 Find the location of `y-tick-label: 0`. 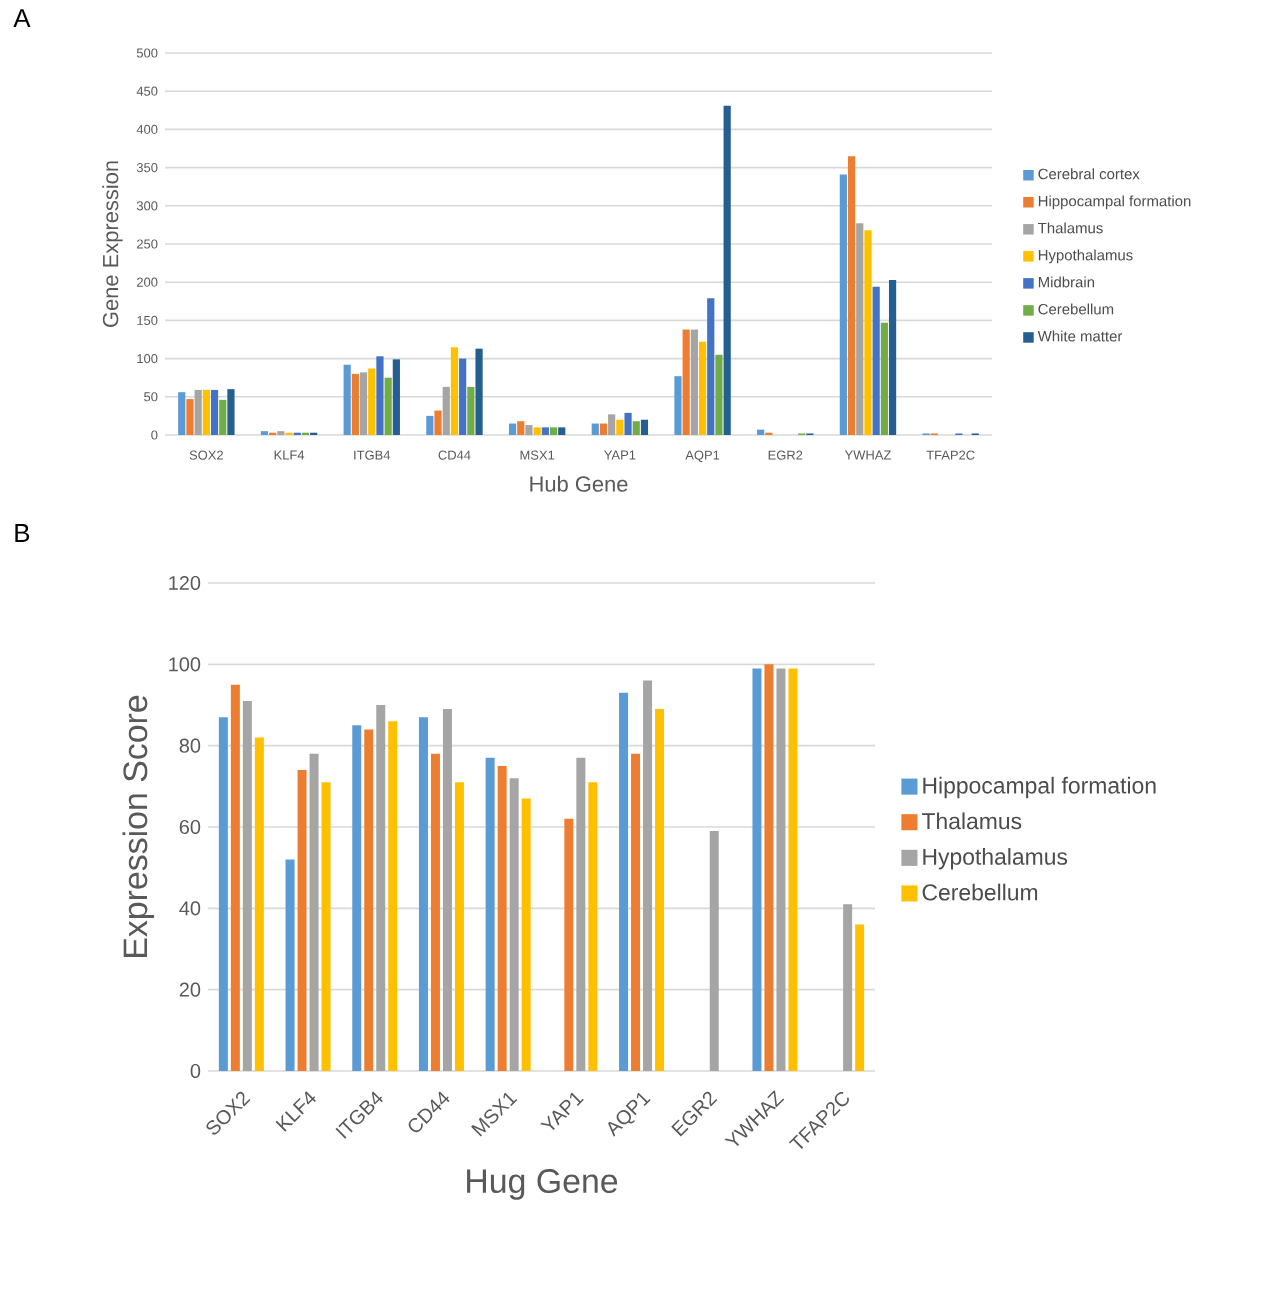

y-tick-label: 0 is located at coordinates (195, 1071).